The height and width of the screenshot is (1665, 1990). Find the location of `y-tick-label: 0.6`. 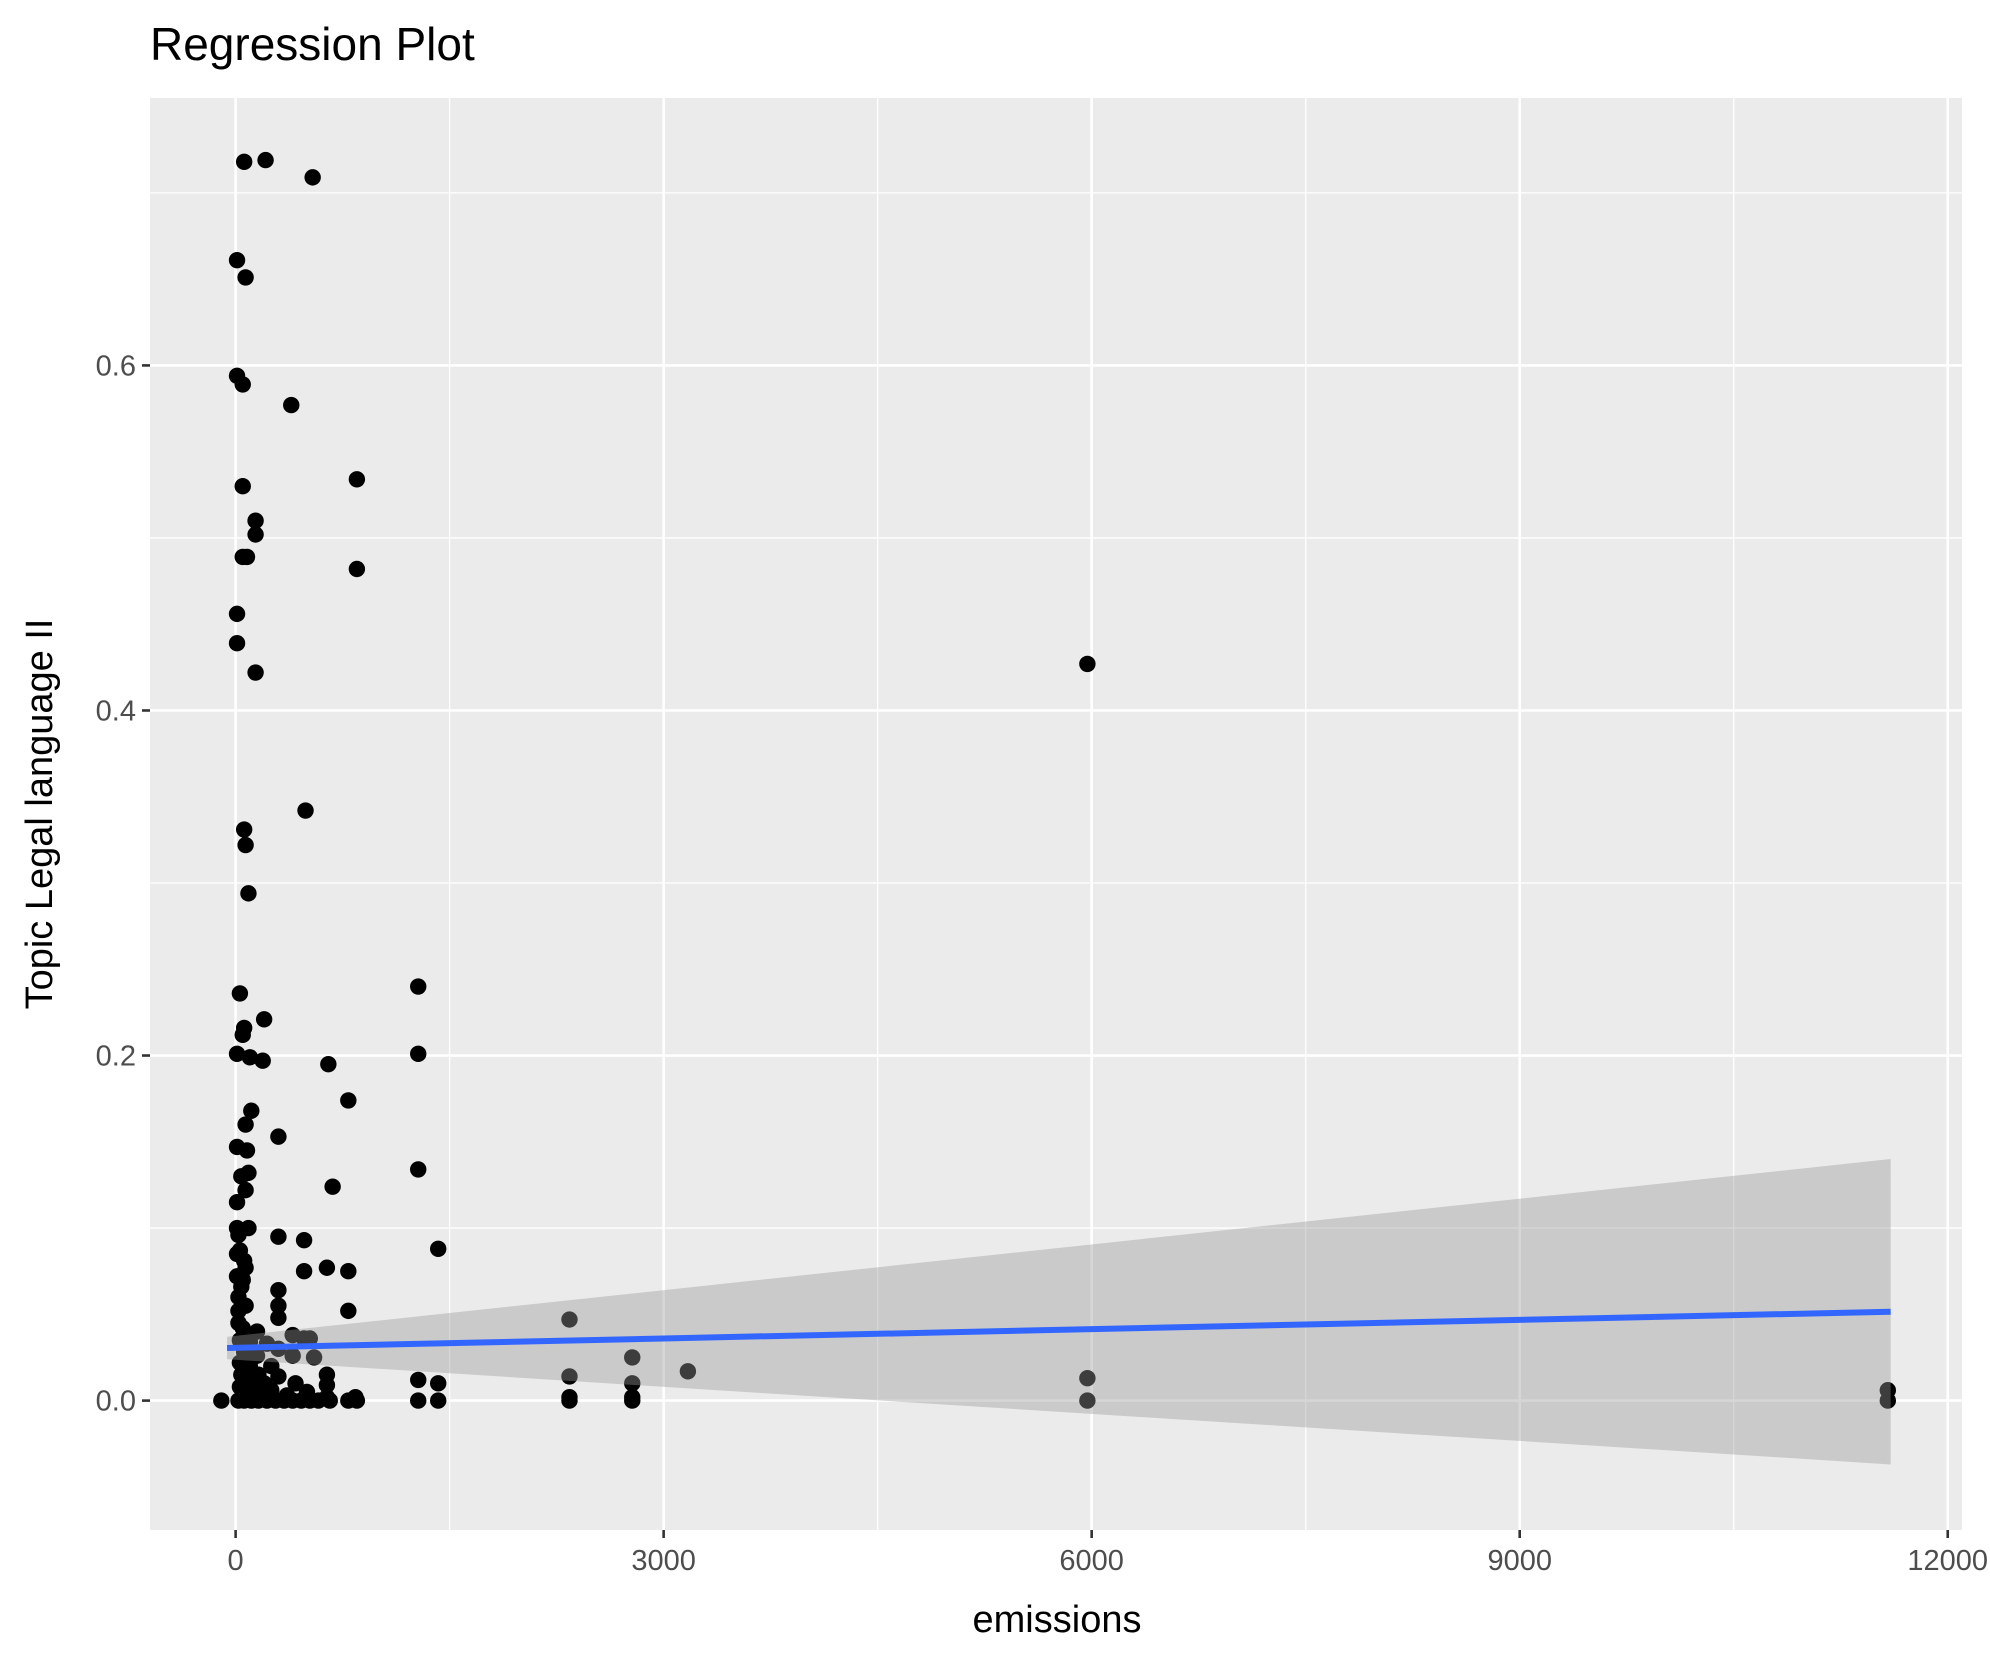

y-tick-label: 0.6 is located at coordinates (116, 366).